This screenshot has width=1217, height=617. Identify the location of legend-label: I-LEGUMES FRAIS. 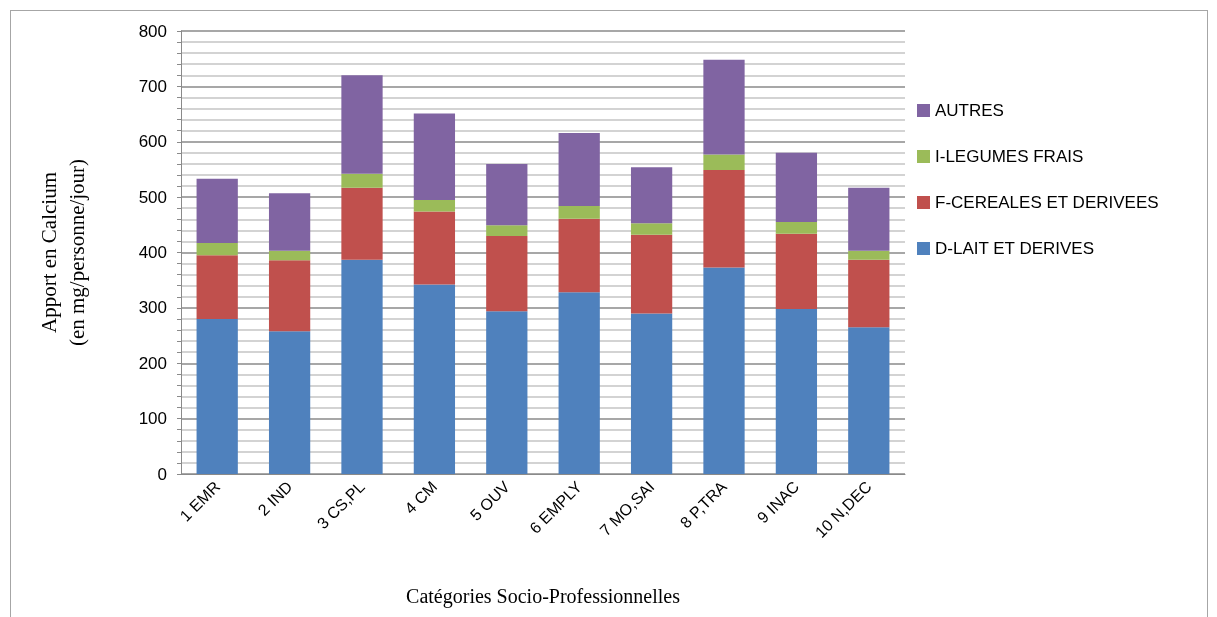
(1009, 156).